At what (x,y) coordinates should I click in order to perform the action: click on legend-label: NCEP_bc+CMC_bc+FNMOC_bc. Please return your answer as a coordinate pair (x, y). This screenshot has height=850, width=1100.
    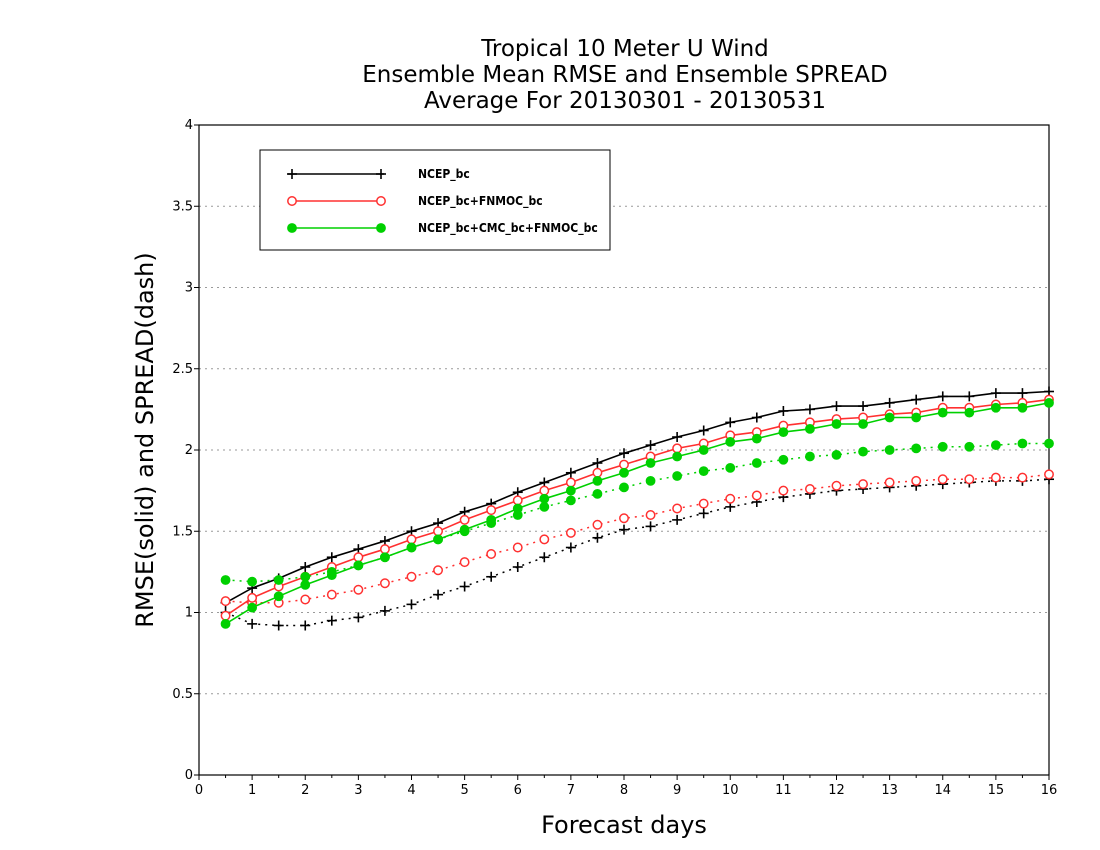
    Looking at the image, I should click on (508, 228).